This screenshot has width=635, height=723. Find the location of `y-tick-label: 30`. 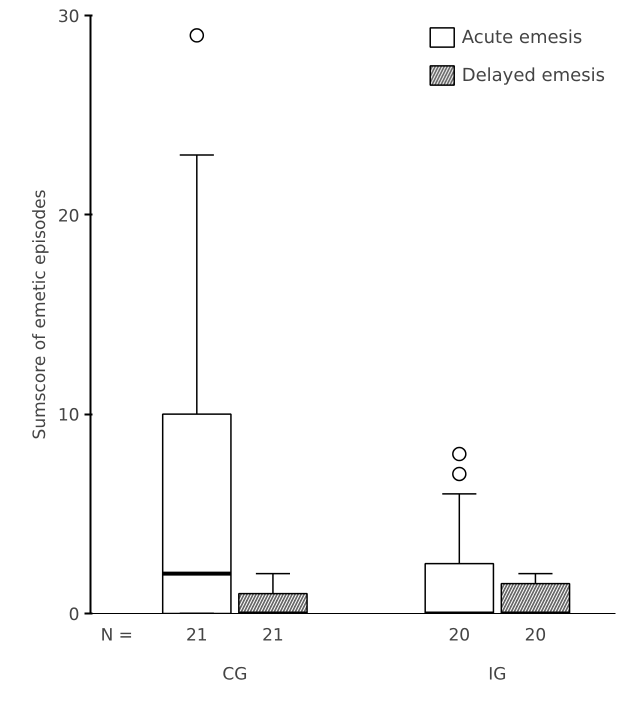

y-tick-label: 30 is located at coordinates (69, 17).